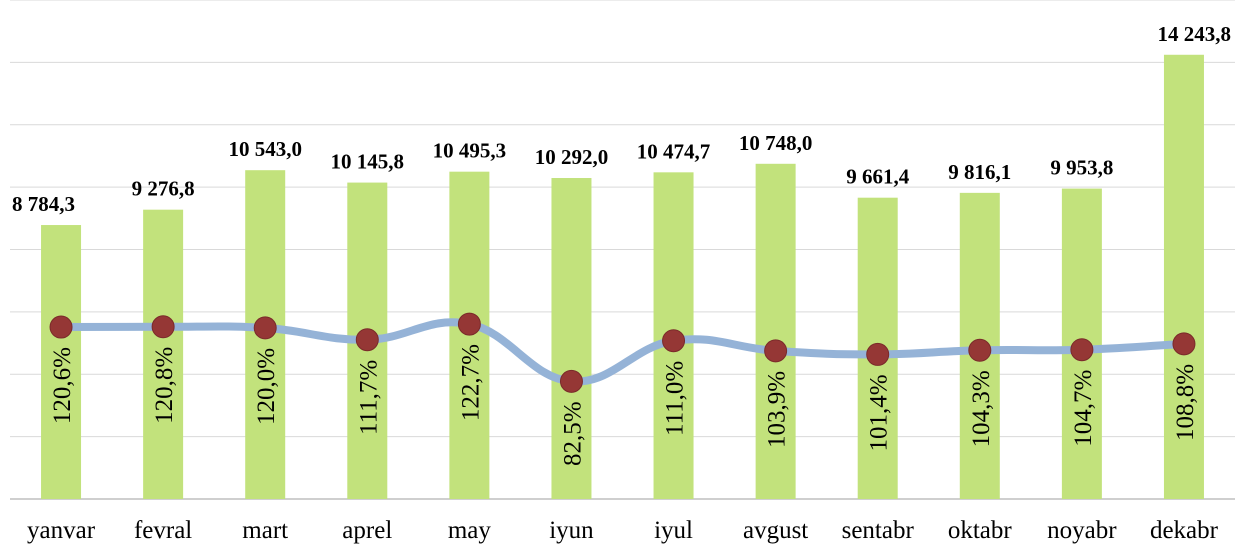 The height and width of the screenshot is (544, 1235). I want to click on bar-dekabr, so click(1183, 277).